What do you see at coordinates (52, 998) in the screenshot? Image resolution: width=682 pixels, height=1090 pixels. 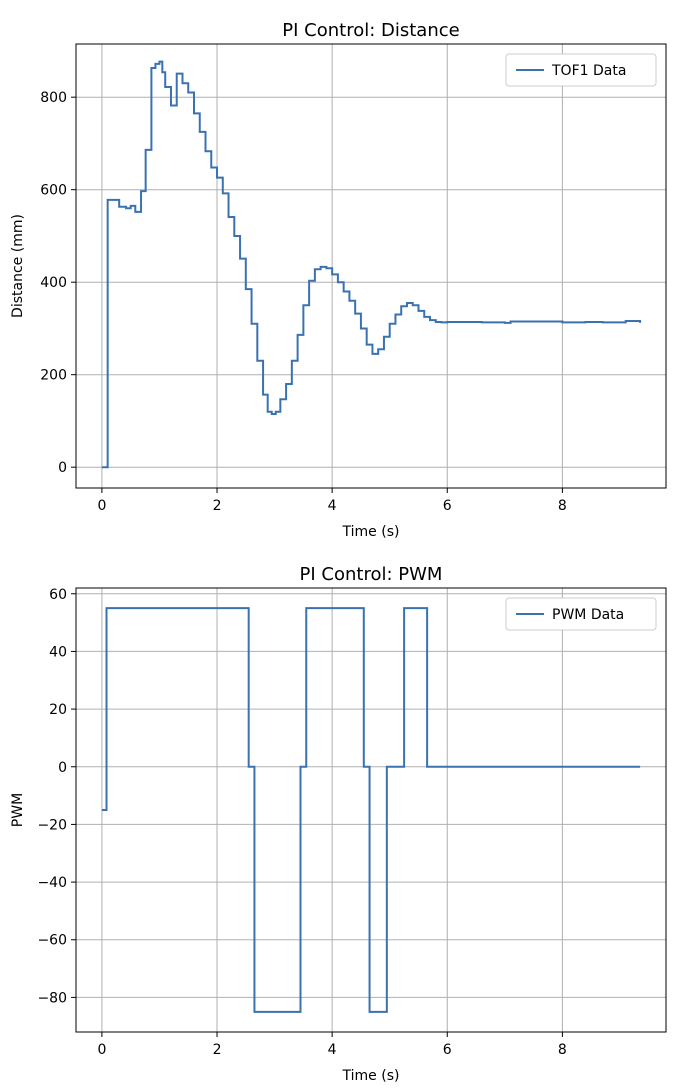 I see `y-tick-label: −80` at bounding box center [52, 998].